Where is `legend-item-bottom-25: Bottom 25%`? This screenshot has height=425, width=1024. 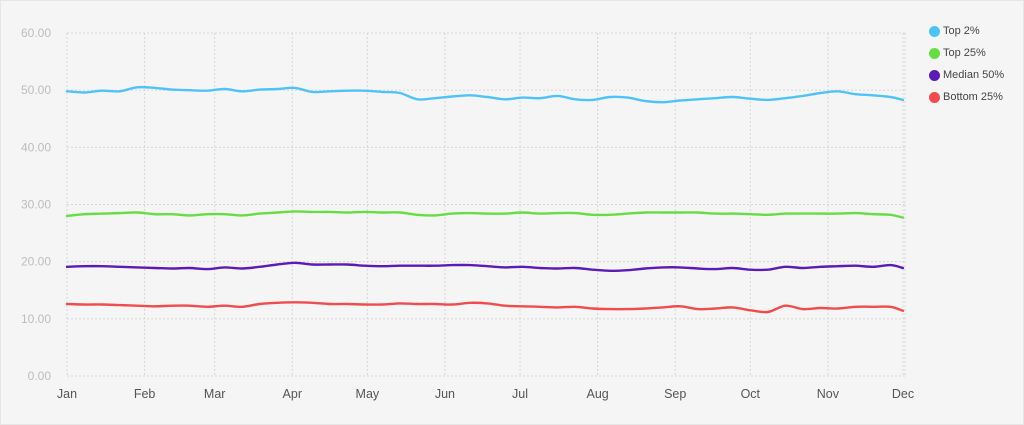
legend-item-bottom-25: Bottom 25% is located at coordinates (966, 97).